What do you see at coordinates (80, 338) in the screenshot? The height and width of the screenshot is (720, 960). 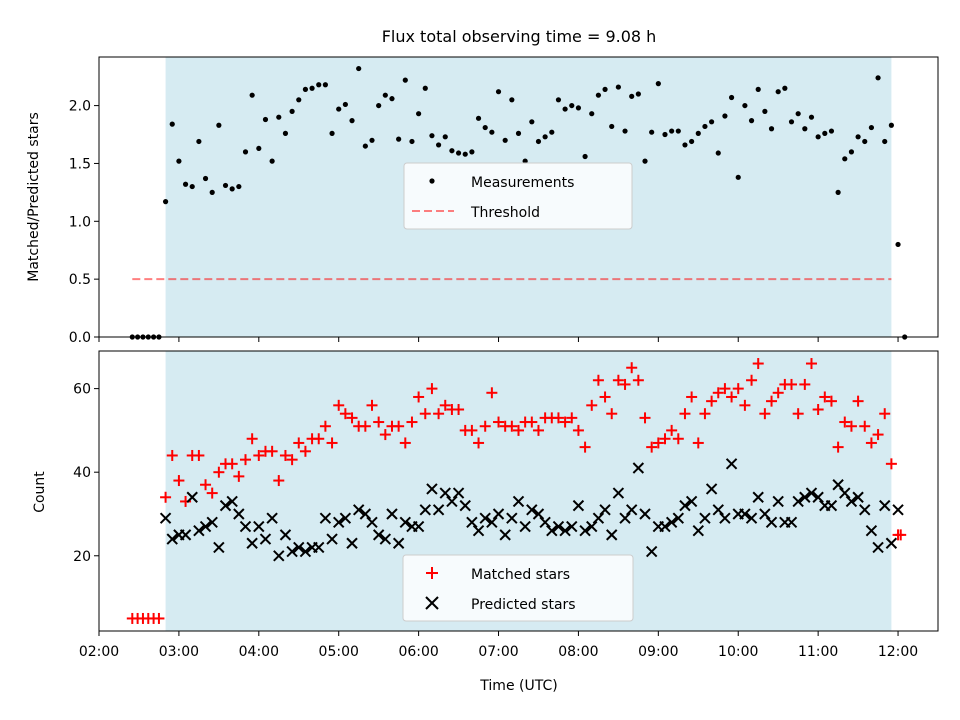 I see `y-tick-label: 0.0` at bounding box center [80, 338].